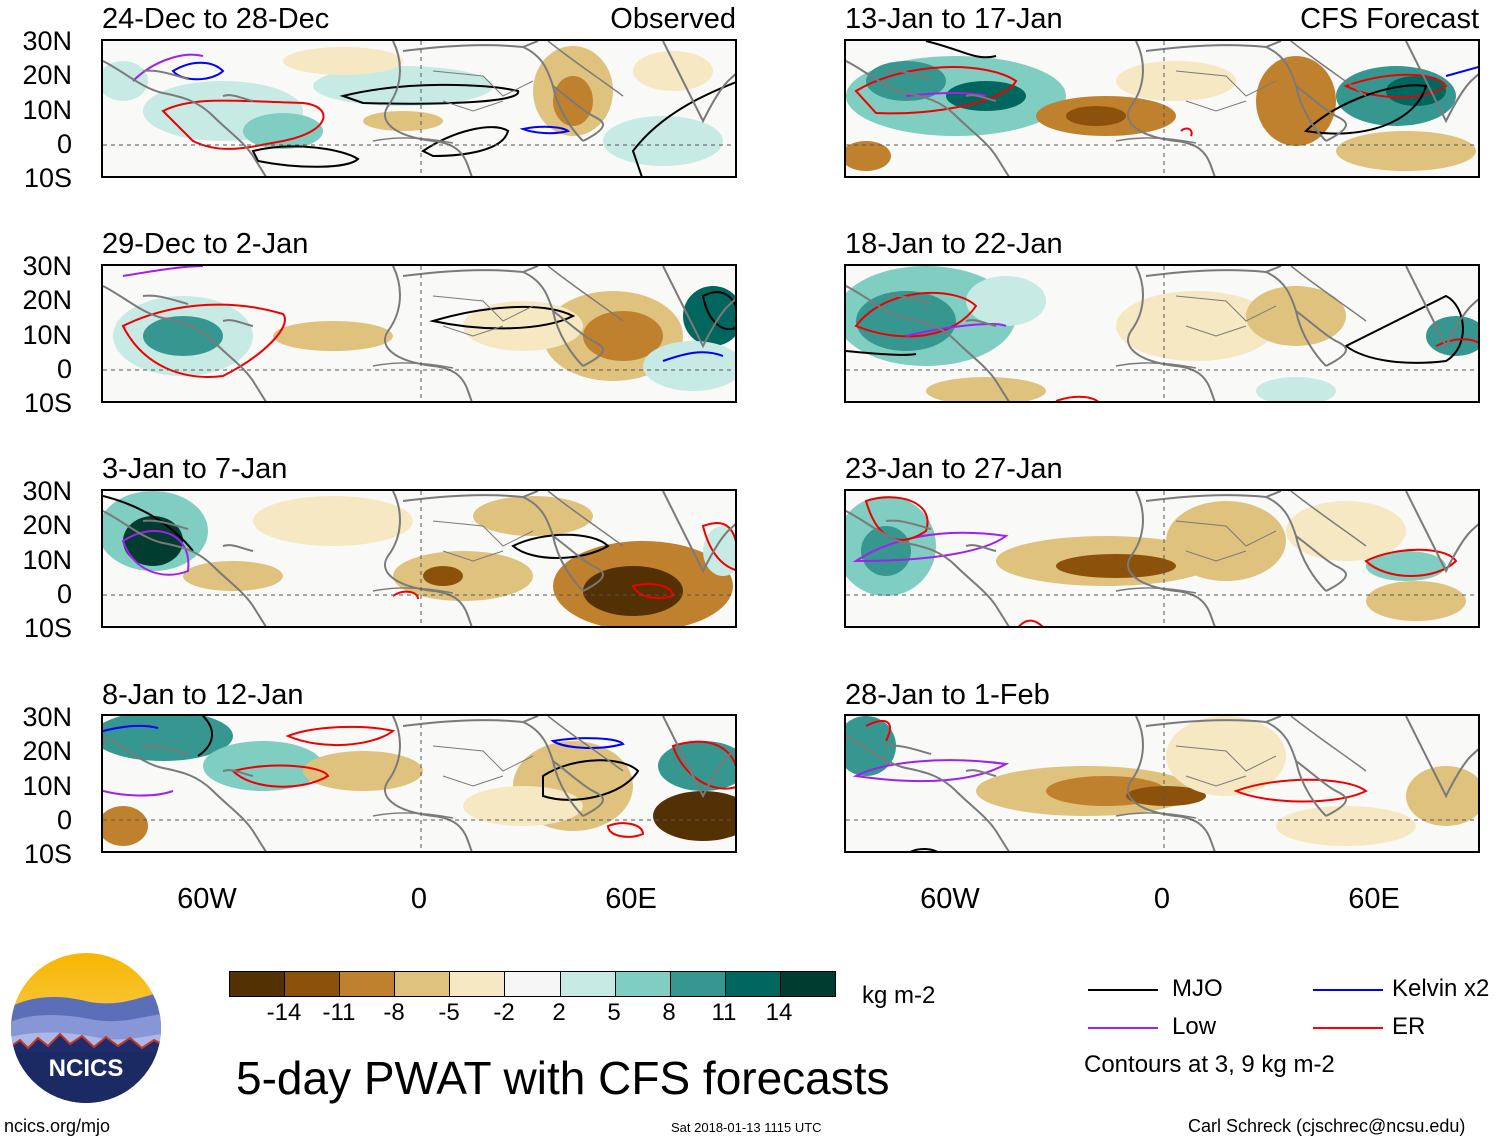  What do you see at coordinates (1209, 1064) in the screenshot?
I see `contour-note: Contours at 3, 9 kg m-2` at bounding box center [1209, 1064].